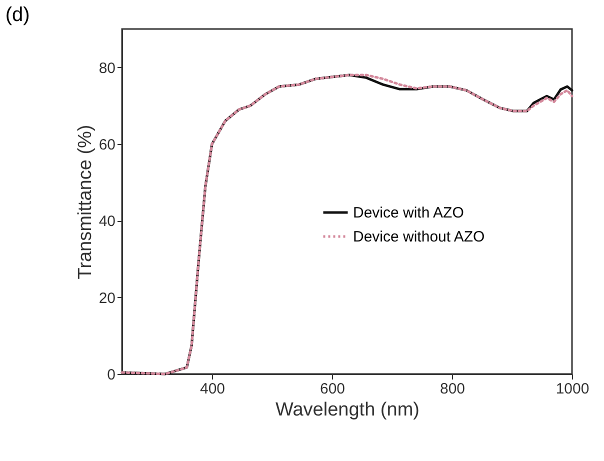  What do you see at coordinates (107, 68) in the screenshot?
I see `y-tick-label: 80` at bounding box center [107, 68].